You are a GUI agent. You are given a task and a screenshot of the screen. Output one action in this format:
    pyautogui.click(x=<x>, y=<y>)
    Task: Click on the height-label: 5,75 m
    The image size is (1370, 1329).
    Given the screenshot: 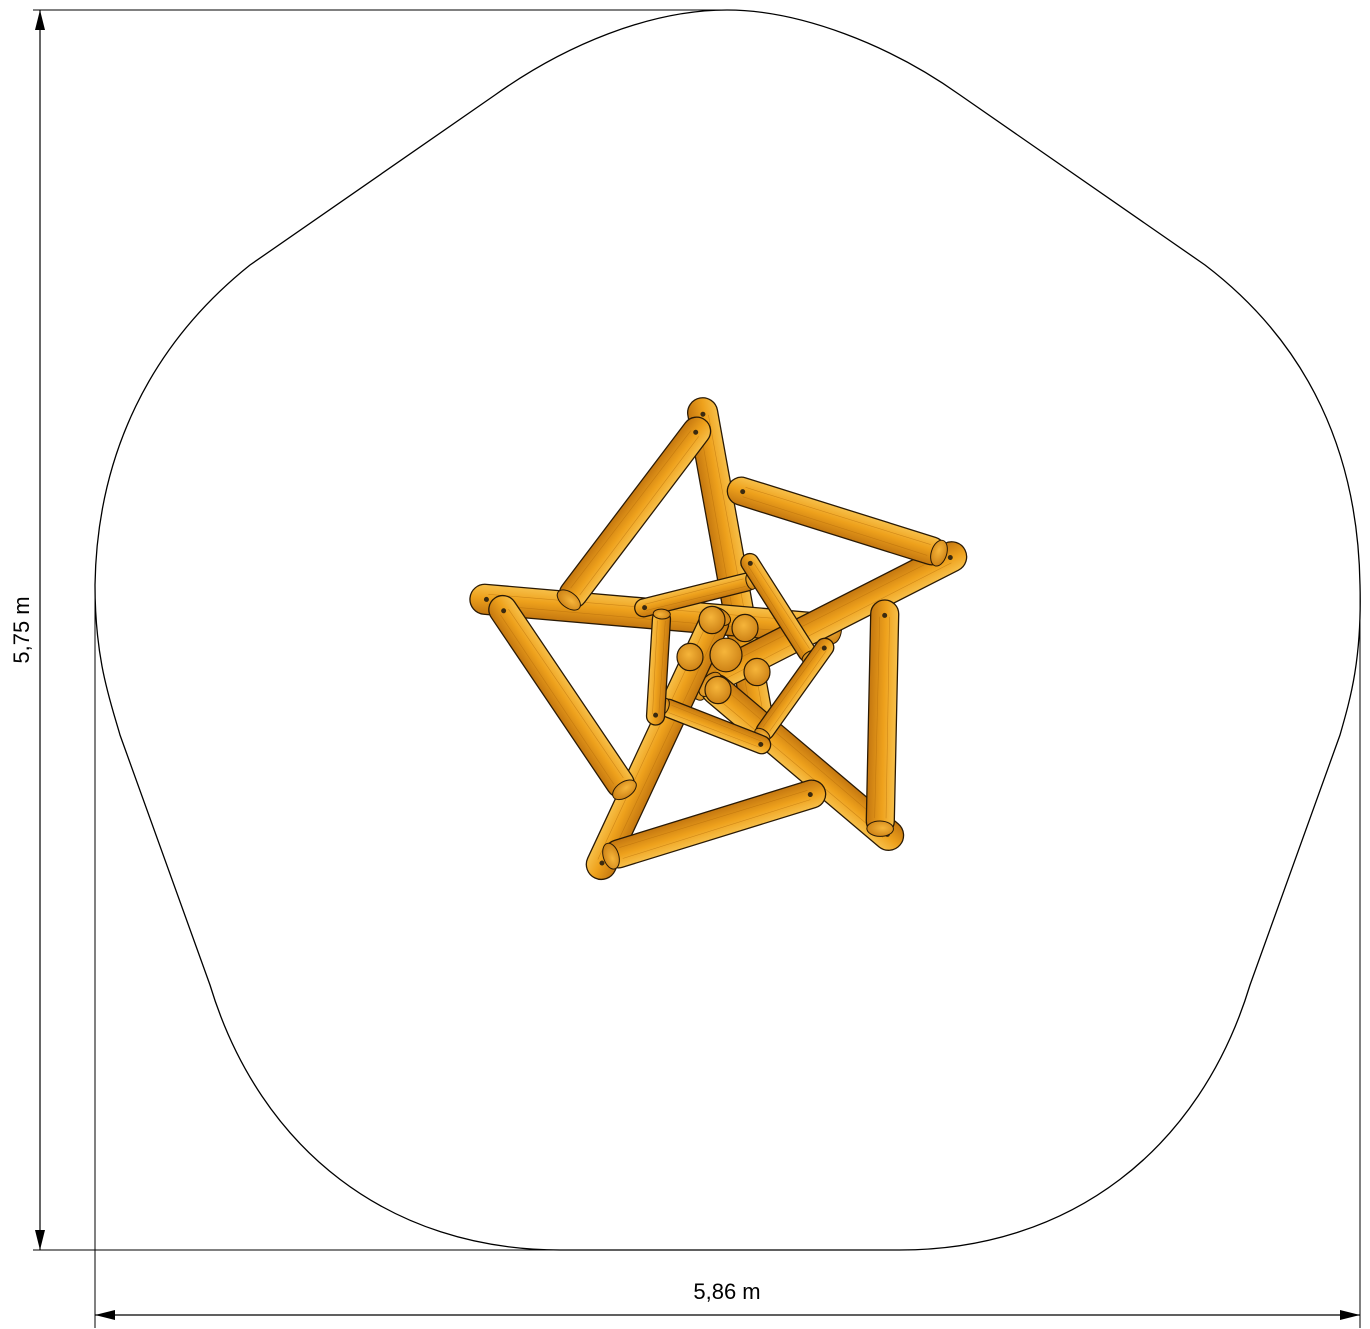 What is the action you would take?
    pyautogui.click(x=21, y=629)
    